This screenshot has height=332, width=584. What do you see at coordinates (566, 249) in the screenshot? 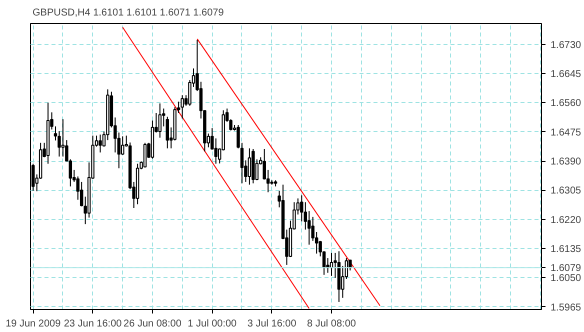
I see `y-tick-label: 1.6135` at bounding box center [566, 249].